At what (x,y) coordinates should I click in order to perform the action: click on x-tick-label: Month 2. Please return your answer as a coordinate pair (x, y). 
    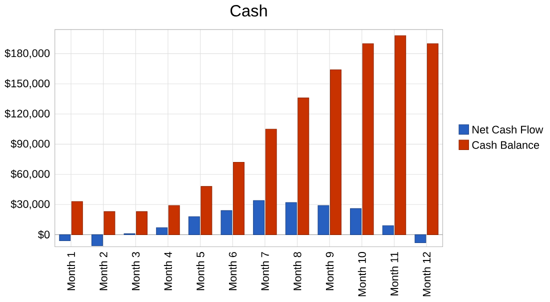
    Looking at the image, I should click on (103, 271).